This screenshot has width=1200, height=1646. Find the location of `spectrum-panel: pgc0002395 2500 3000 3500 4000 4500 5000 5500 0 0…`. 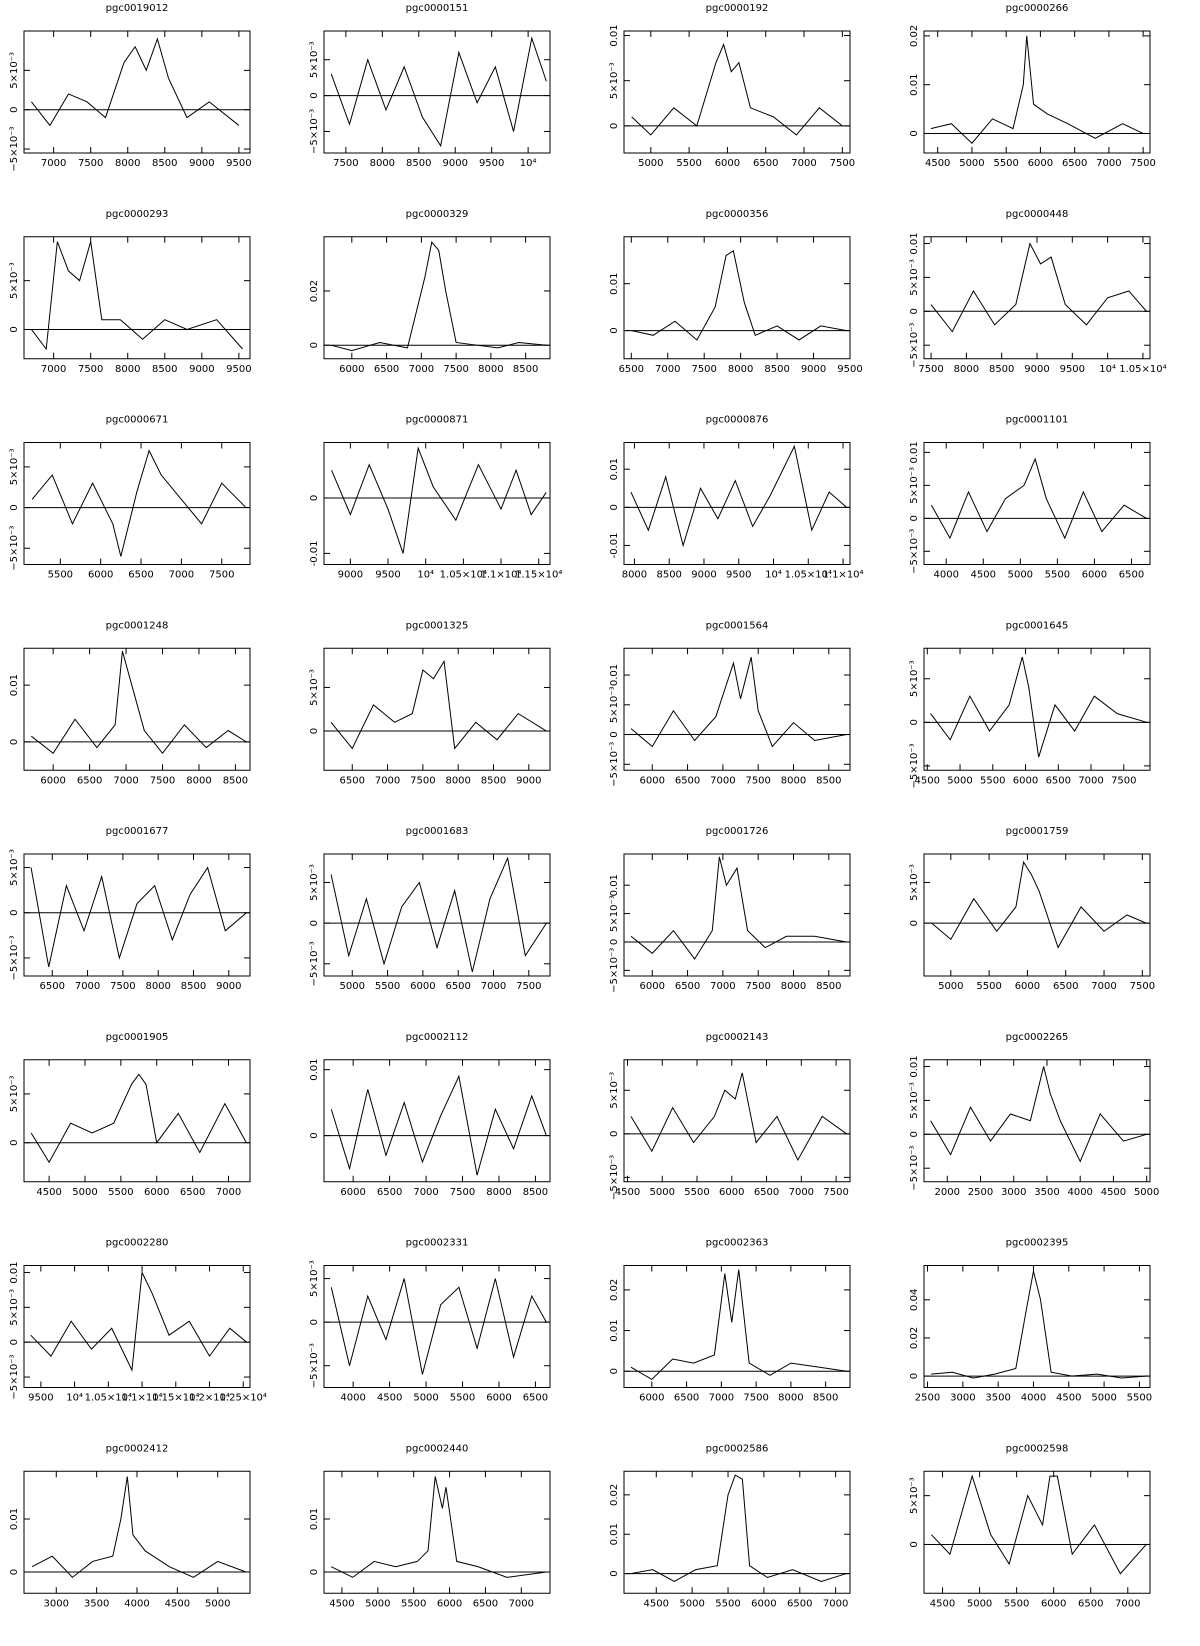

spectrum-panel: pgc0002395 2500 3000 3500 4000 4500 5000 5500 0 0… is located at coordinates (1030, 1321).